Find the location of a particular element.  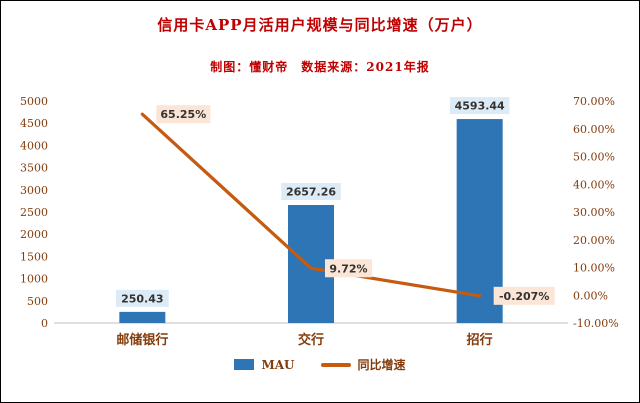

left-axis-tick-label: 0 is located at coordinates (44, 323).